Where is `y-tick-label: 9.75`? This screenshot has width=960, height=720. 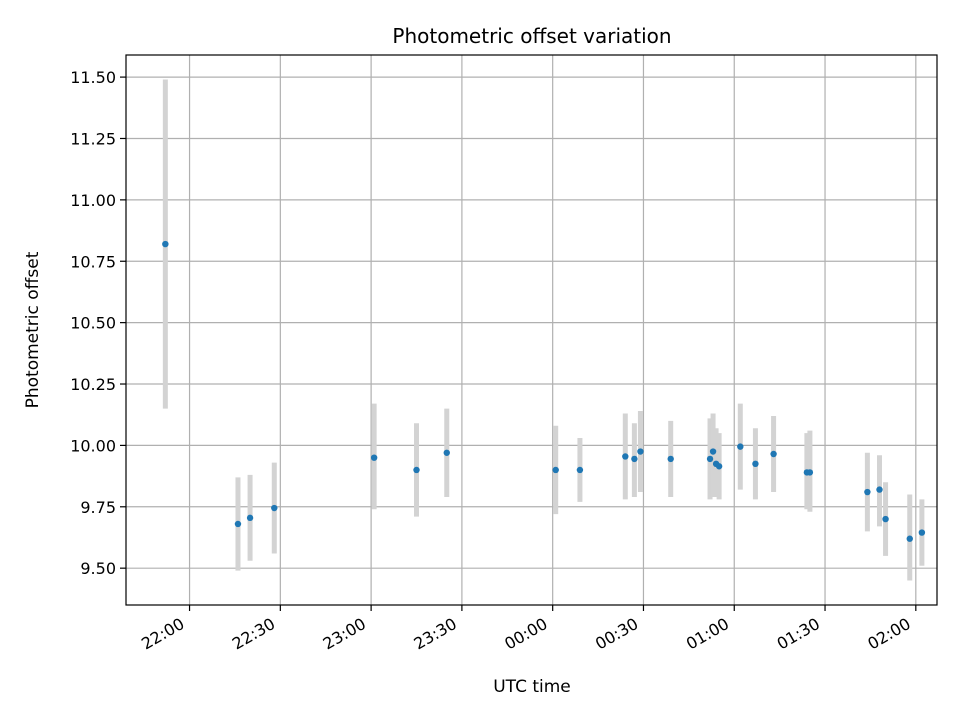
y-tick-label: 9.75 is located at coordinates (98, 507).